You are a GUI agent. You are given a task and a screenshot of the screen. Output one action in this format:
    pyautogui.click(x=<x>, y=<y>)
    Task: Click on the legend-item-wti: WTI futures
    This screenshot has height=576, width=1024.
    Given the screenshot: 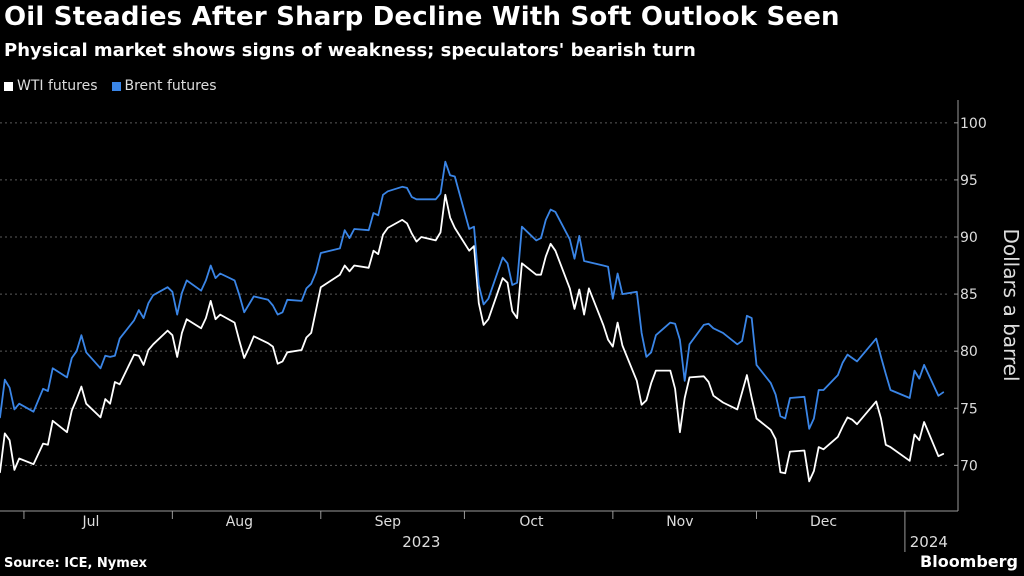 What is the action you would take?
    pyautogui.click(x=51, y=86)
    